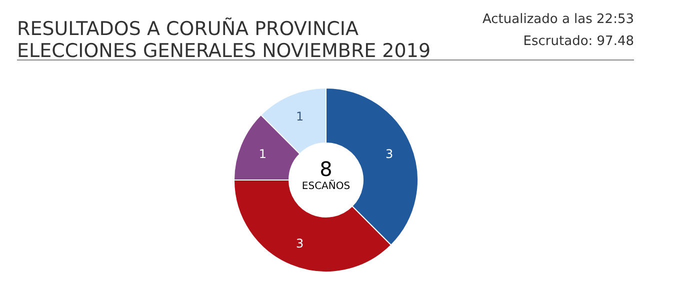 The width and height of the screenshot is (676, 284). Describe the element at coordinates (578, 41) in the screenshot. I see `text: Escrutado: 97.48` at that location.